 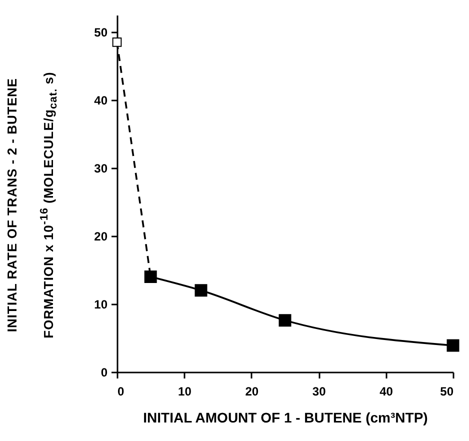 What do you see at coordinates (252, 391) in the screenshot?
I see `x-tick-label: 20` at bounding box center [252, 391].